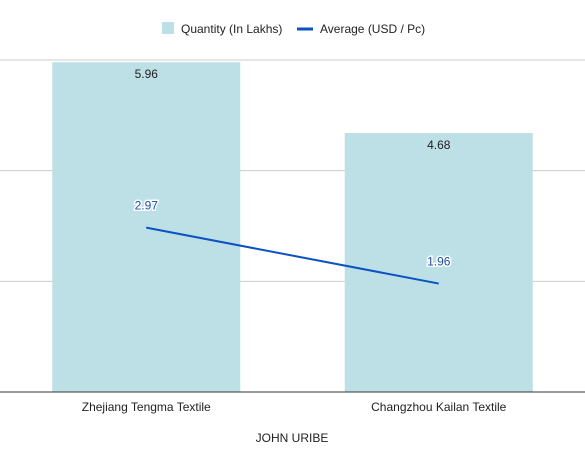  I want to click on x-tick-label: Changzhou Kailan Textile, so click(439, 407).